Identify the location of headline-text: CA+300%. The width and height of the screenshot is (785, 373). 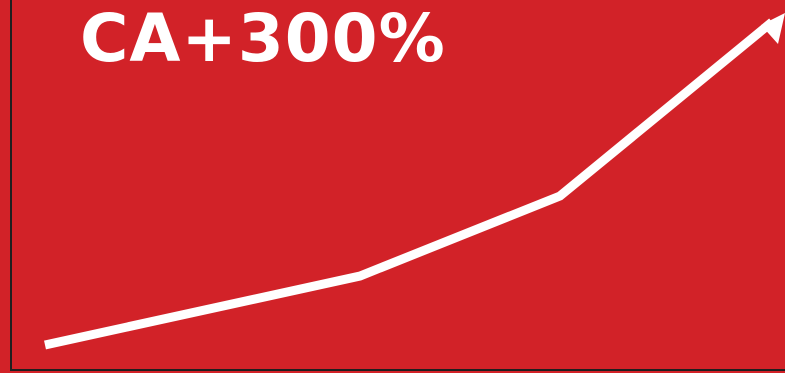
(263, 38).